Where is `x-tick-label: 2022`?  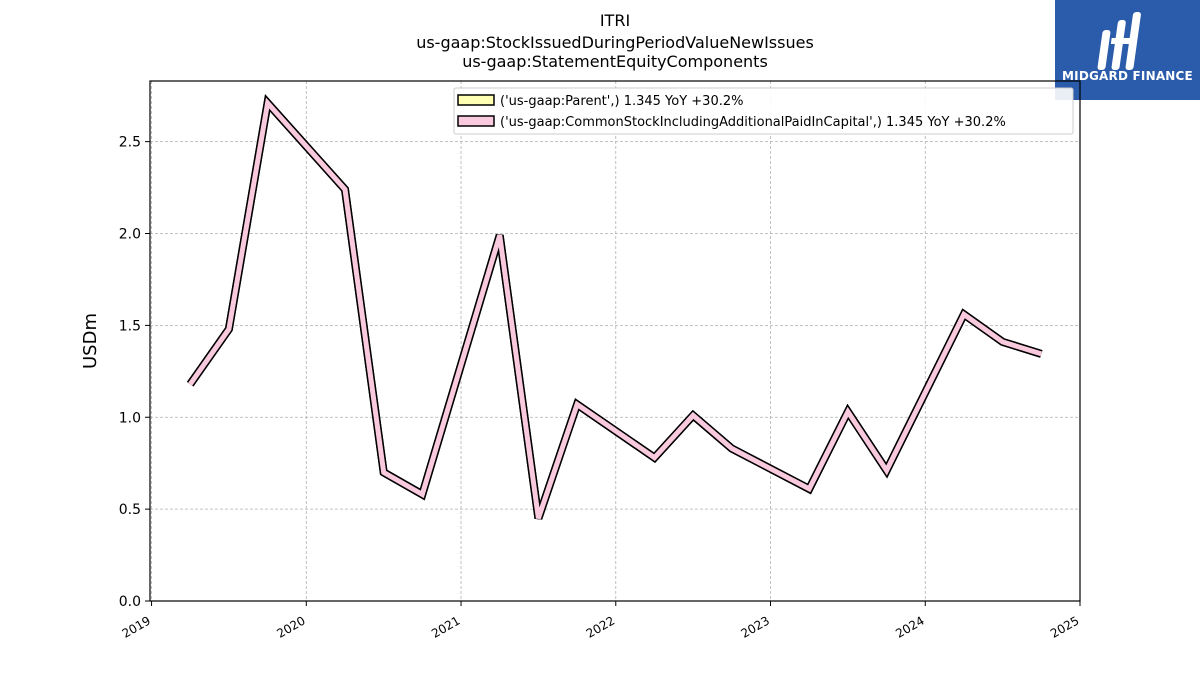
x-tick-label: 2022 is located at coordinates (600, 626).